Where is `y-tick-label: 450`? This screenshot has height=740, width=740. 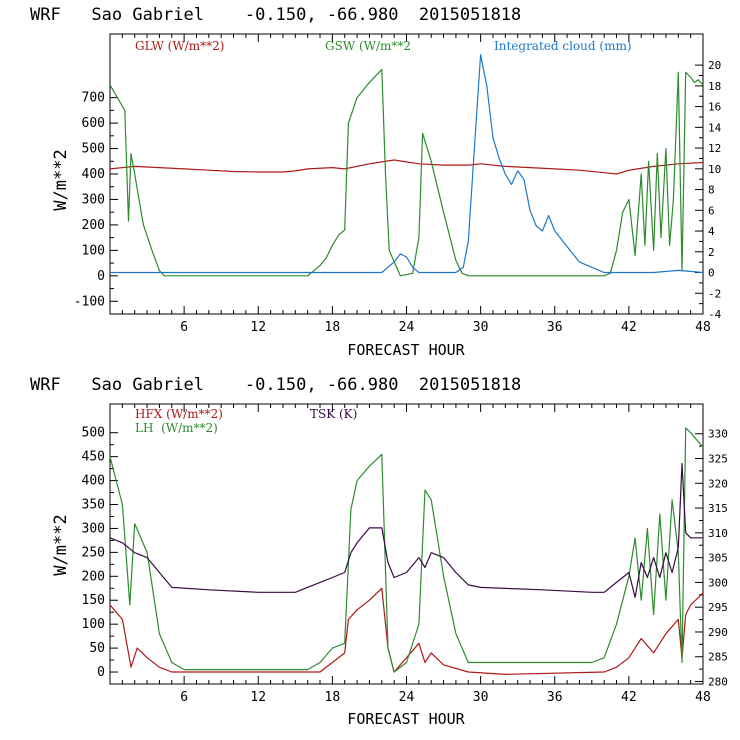
y-tick-label: 450 is located at coordinates (93, 457).